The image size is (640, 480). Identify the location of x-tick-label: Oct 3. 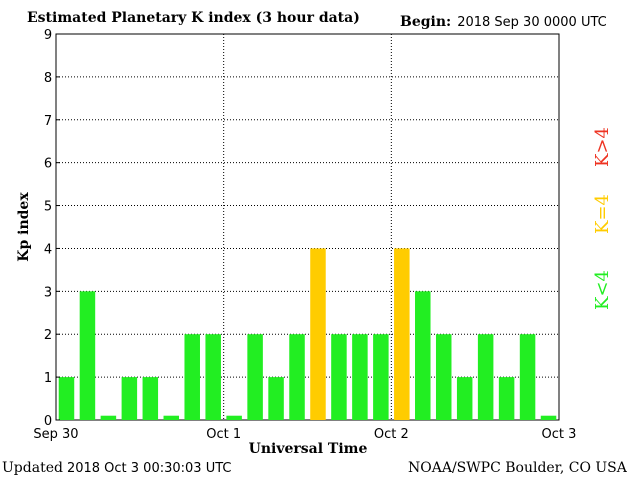
(559, 434).